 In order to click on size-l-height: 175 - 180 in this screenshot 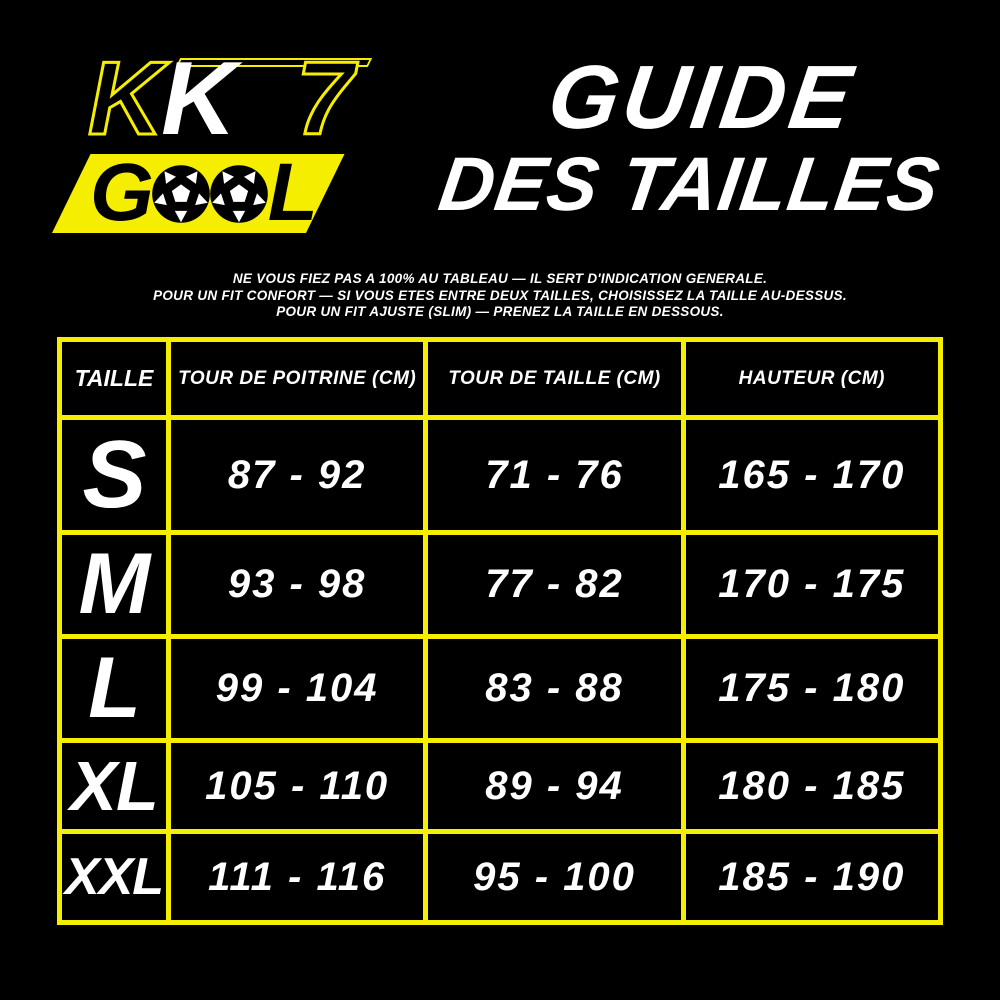, I will do `click(811, 688)`.